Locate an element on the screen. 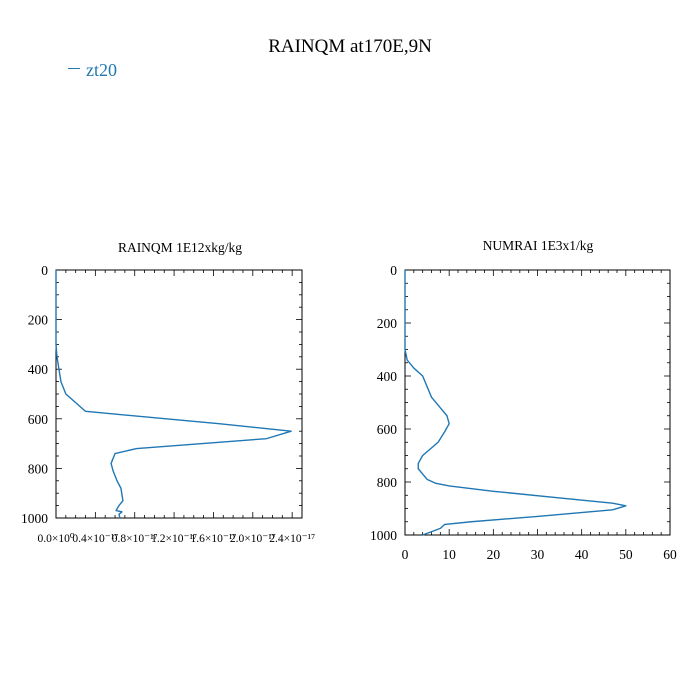 This screenshot has width=700, height=700. legend-label: zt20 is located at coordinates (101, 70).